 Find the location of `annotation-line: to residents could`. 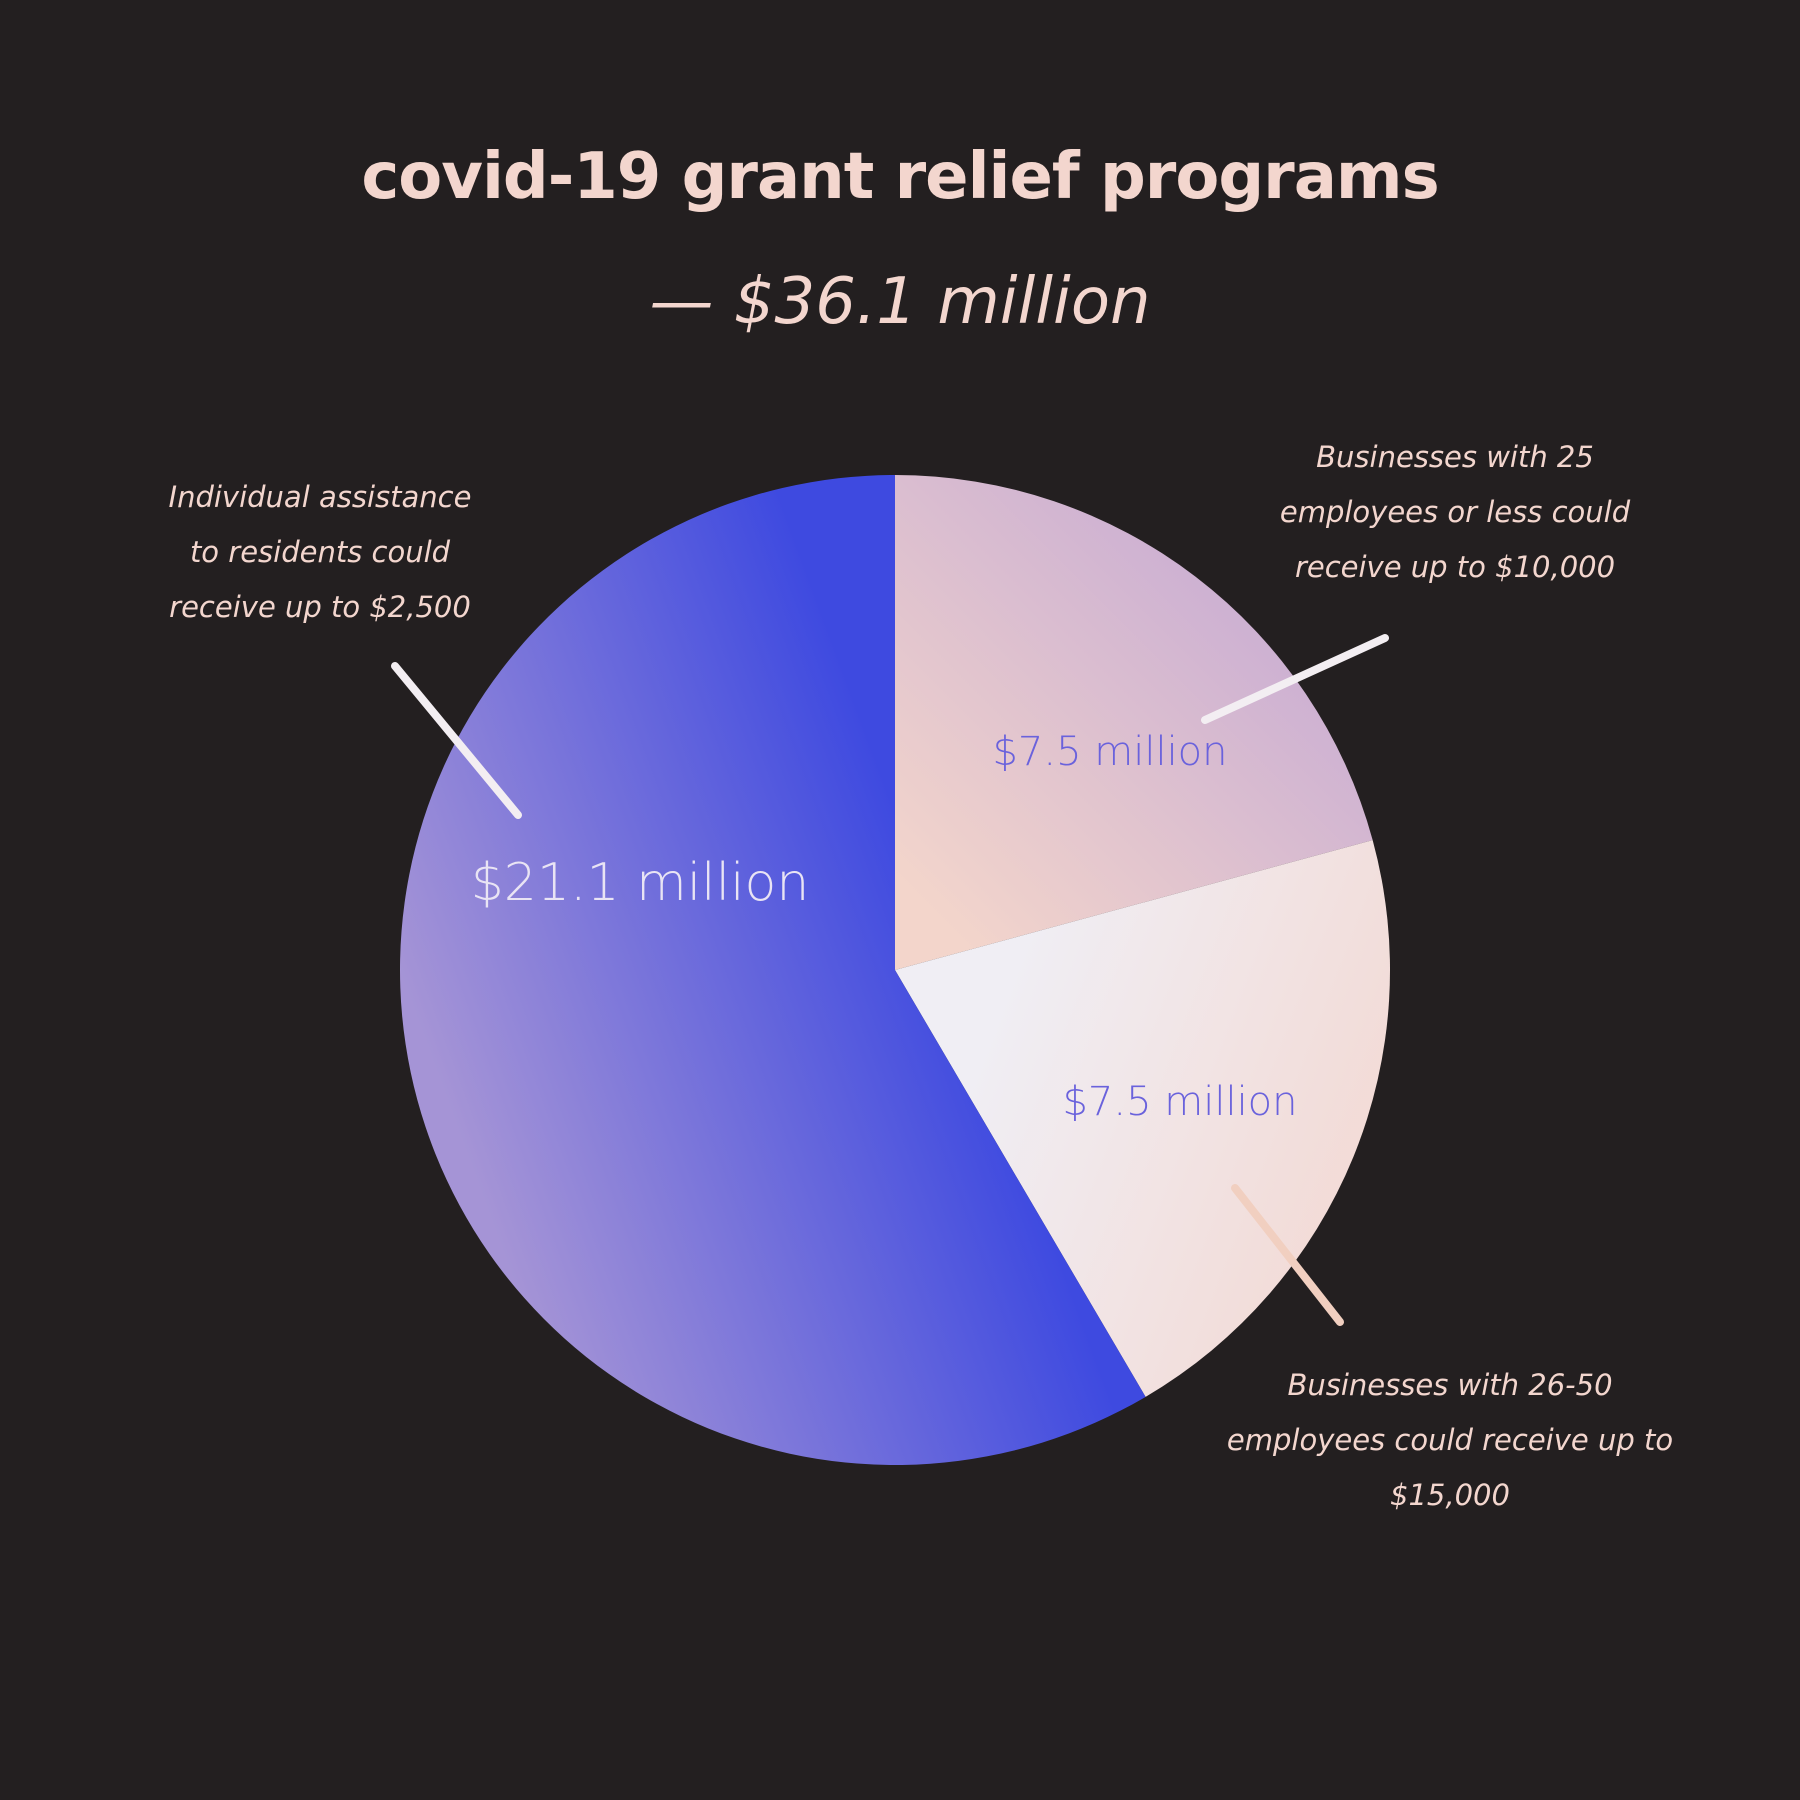

annotation-line: to residents could is located at coordinates (320, 552).